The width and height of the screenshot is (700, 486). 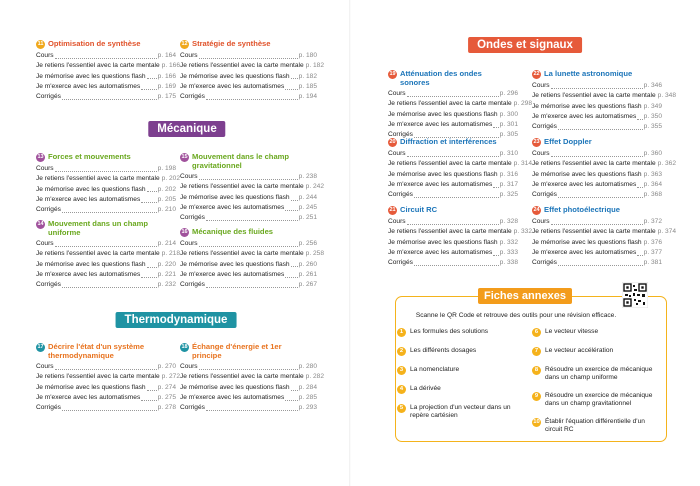 What do you see at coordinates (248, 208) in the screenshot?
I see `toc-entry: Je m'exerce avec les automatismes p. 245` at bounding box center [248, 208].